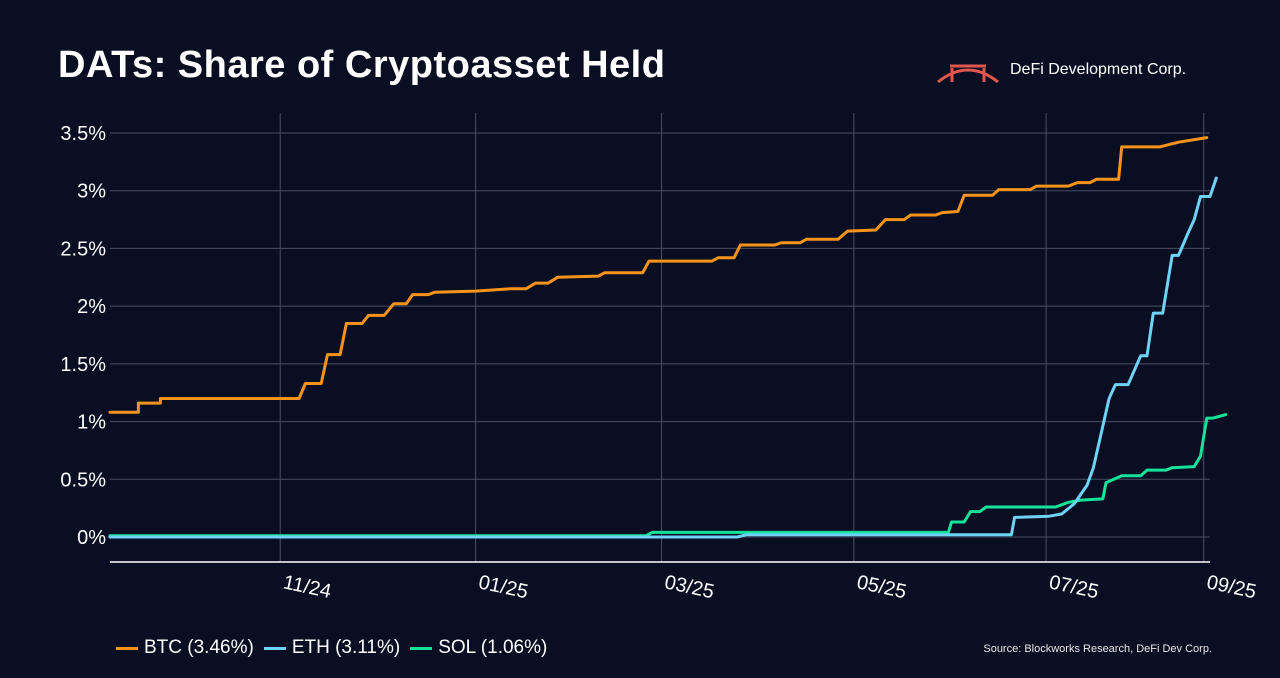 This screenshot has width=1280, height=678. Describe the element at coordinates (91, 192) in the screenshot. I see `y-tick-label: 3%` at that location.